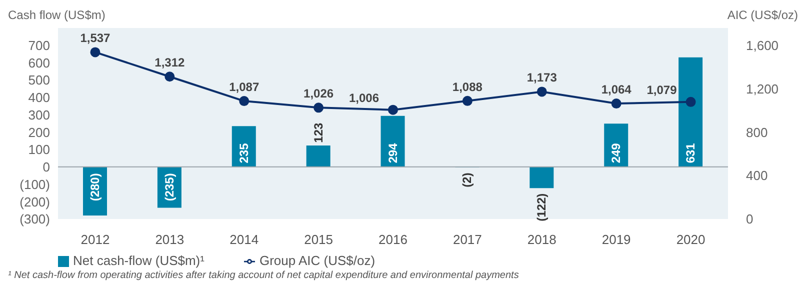  I want to click on data-label: 1,087, so click(244, 87).